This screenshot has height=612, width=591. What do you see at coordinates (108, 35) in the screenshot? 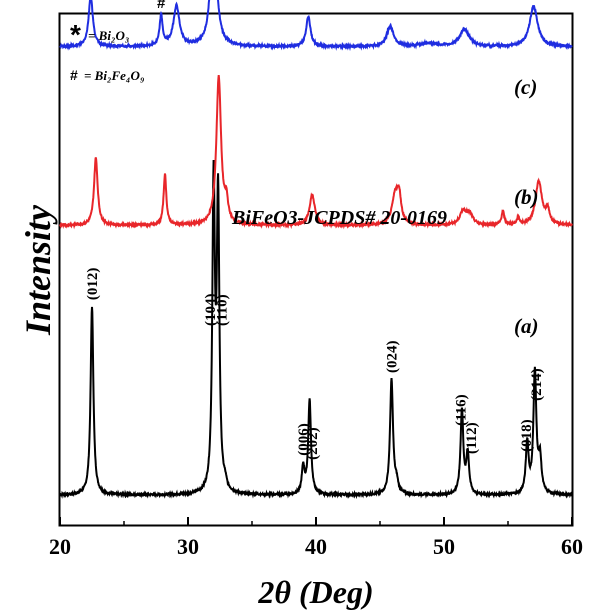
I see `legend-text-bi2o3: = Bi₂O₃` at bounding box center [108, 35].